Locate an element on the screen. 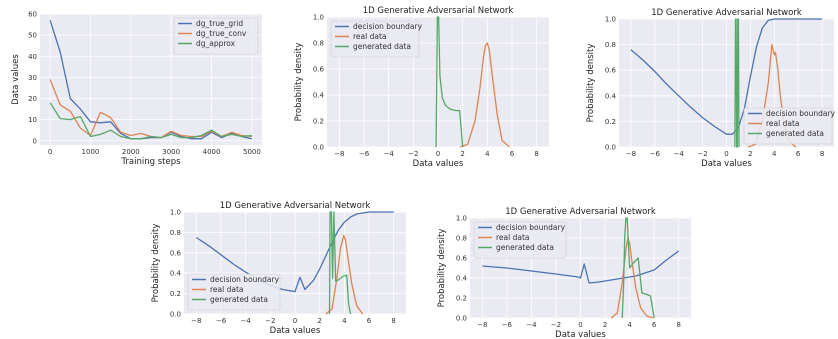 The width and height of the screenshot is (838, 339). legend-entry: dg_approx is located at coordinates (216, 43).